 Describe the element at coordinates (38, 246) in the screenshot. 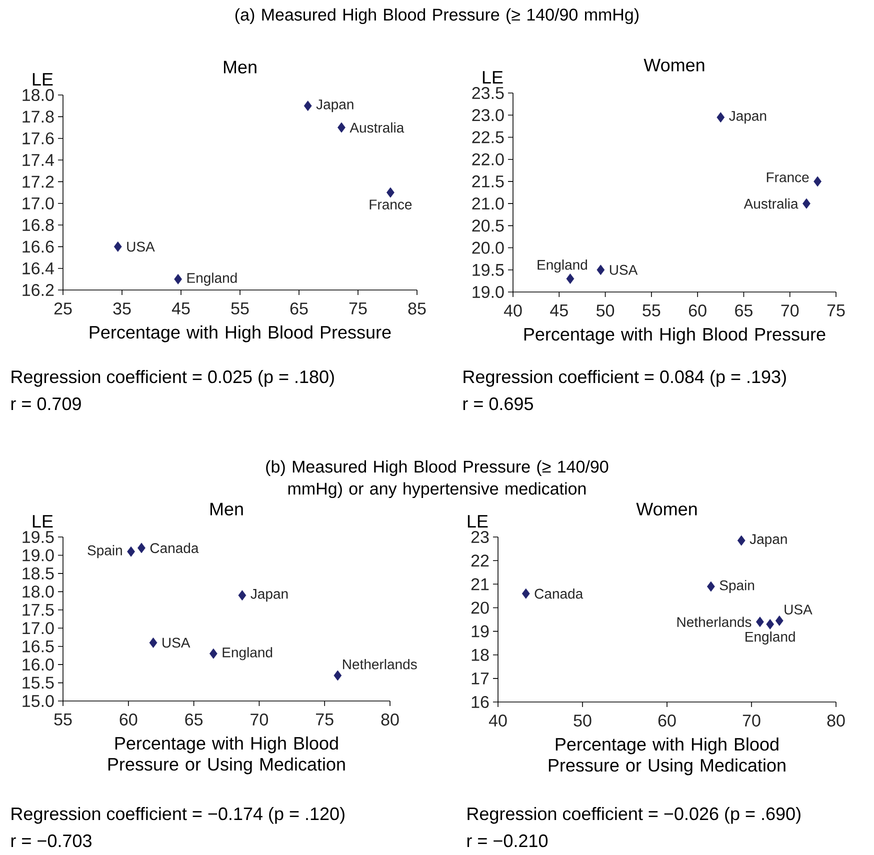

I see `y-tick-label: 16.6` at that location.